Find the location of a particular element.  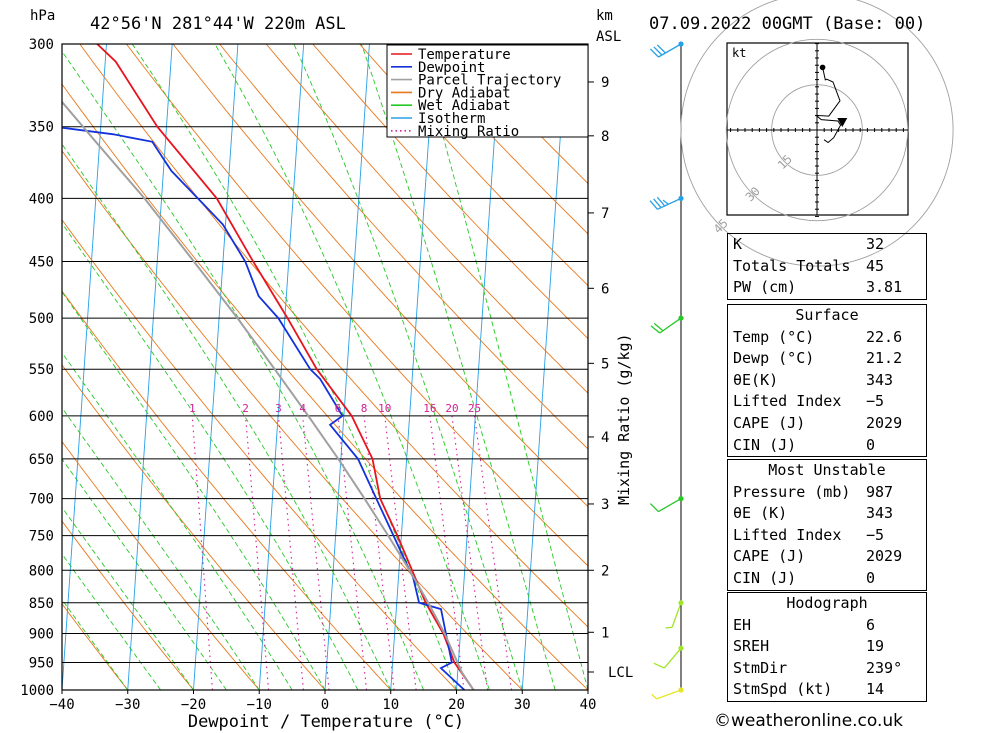

table-row-label: Lifted Index is located at coordinates (787, 534).